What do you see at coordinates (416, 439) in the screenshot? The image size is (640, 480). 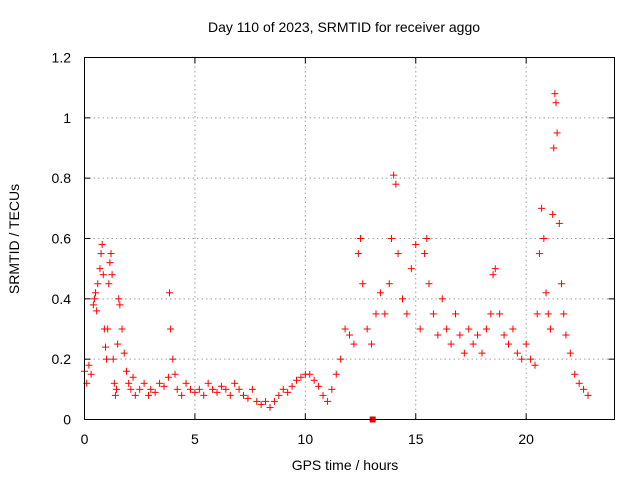 I see `x-tick-label: 15` at bounding box center [416, 439].